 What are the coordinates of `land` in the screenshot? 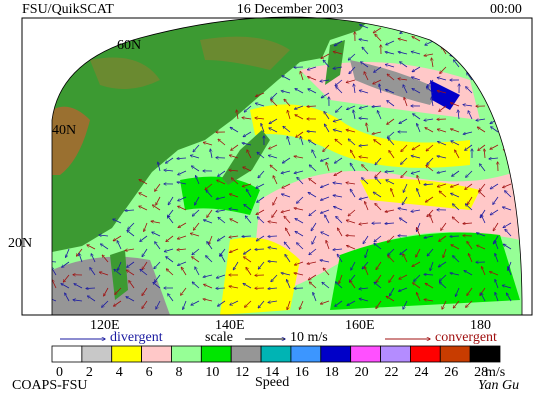 It's located at (119, 275).